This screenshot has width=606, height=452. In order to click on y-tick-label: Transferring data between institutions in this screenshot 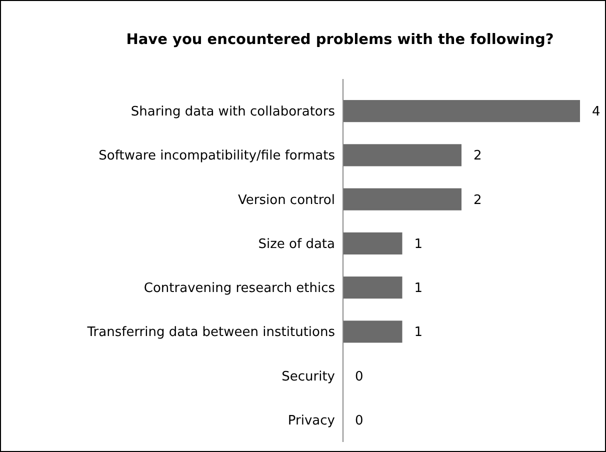, I will do `click(211, 332)`.